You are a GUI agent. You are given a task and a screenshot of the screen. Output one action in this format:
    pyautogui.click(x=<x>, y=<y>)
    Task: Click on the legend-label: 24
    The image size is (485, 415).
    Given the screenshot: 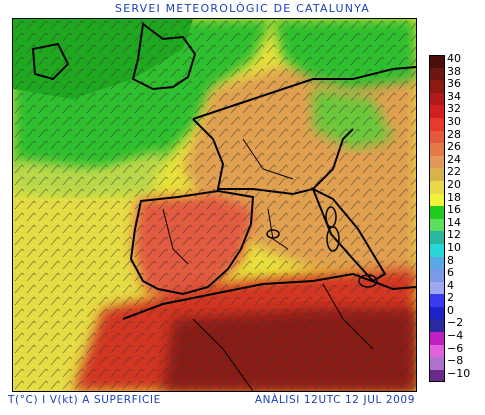 What is the action you would take?
    pyautogui.click(x=454, y=159)
    